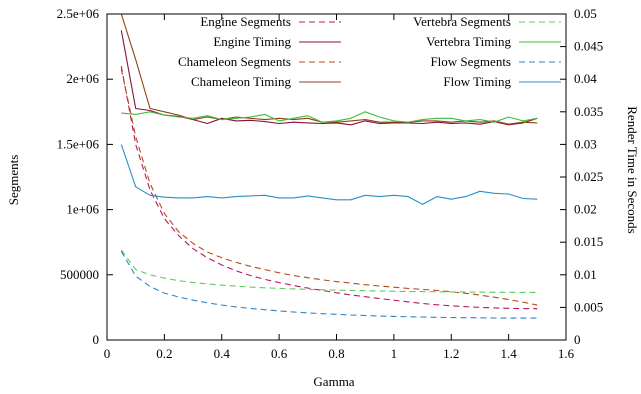 The image size is (641, 394). What do you see at coordinates (588, 306) in the screenshot?
I see `y2-tick-label: 0.005` at bounding box center [588, 306].